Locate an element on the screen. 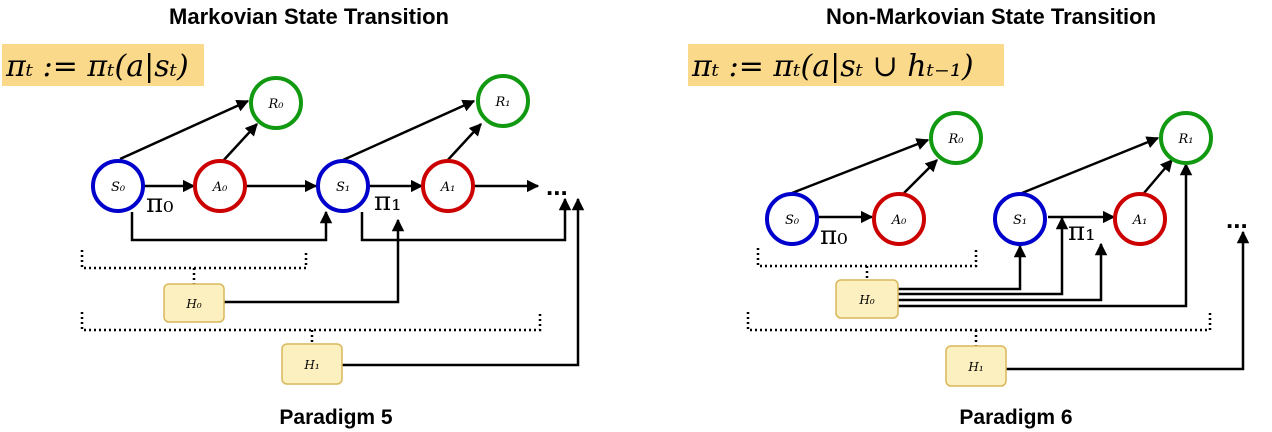 Image resolution: width=1272 pixels, height=432 pixels. policy-formula: πₜ := πₜ(a|sₜ ∪ hₜ₋₁) is located at coordinates (832, 66).